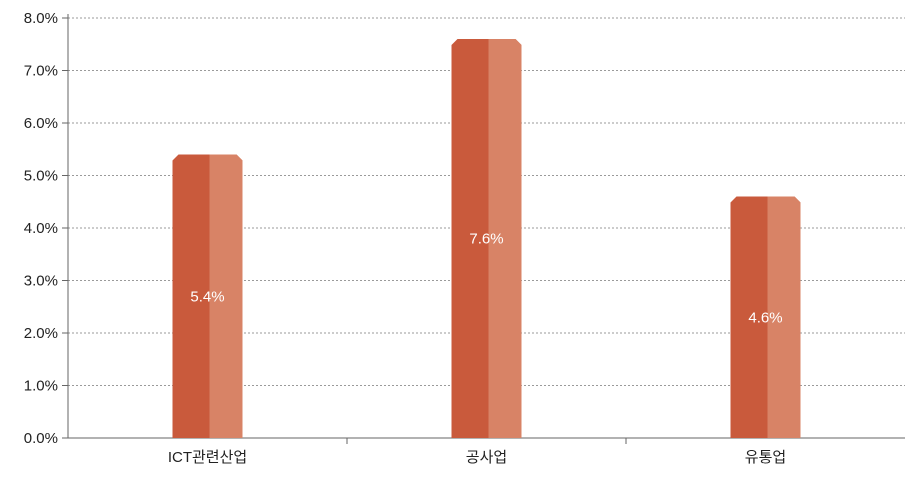 The height and width of the screenshot is (478, 910). What do you see at coordinates (765, 457) in the screenshot?
I see `x-category-label: 유통업` at bounding box center [765, 457].